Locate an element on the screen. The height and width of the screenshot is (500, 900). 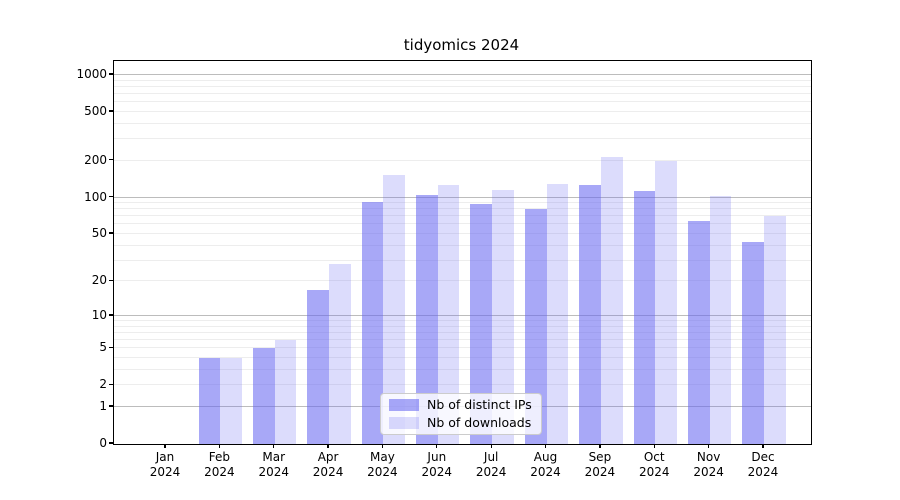
bar-nb-of-distinct-ips-jul-2024 is located at coordinates (481, 323).